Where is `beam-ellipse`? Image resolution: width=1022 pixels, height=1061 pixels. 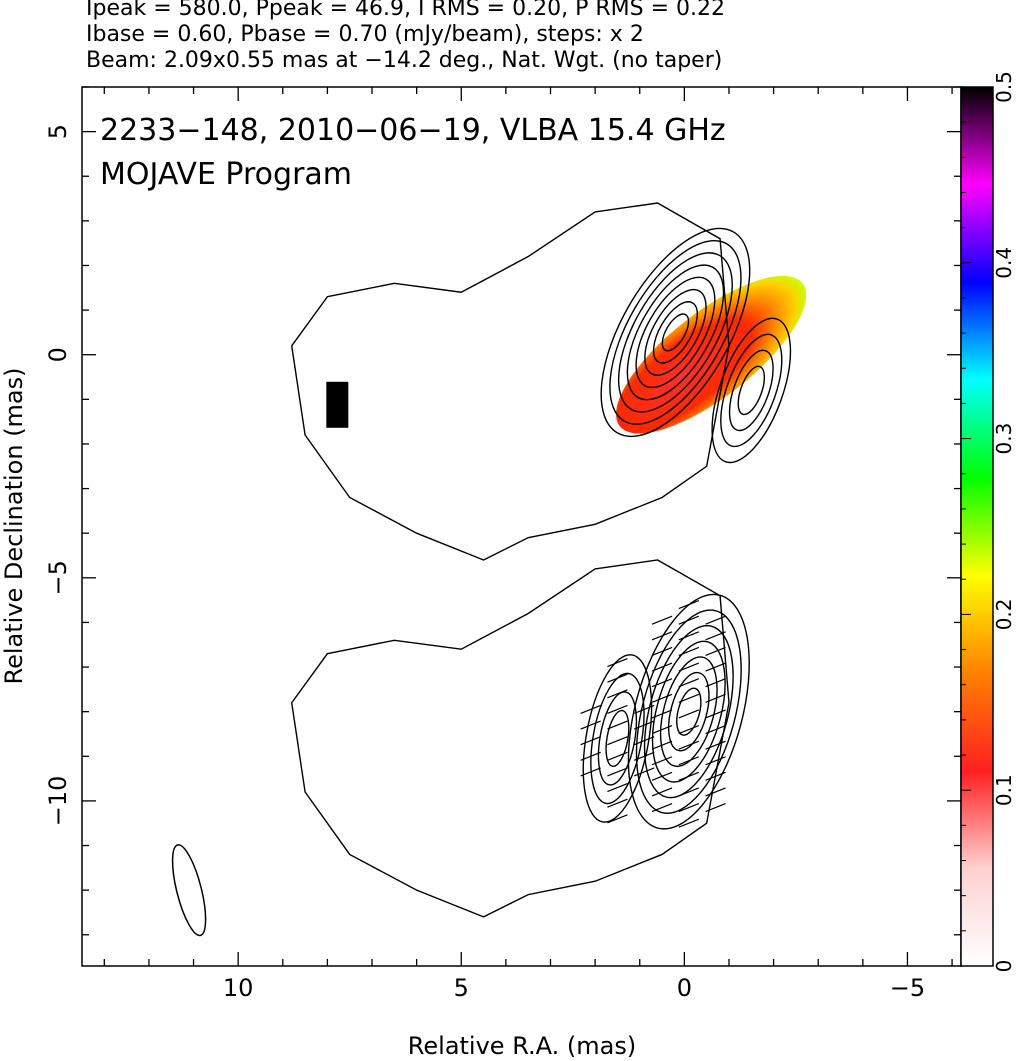
beam-ellipse is located at coordinates (189, 890).